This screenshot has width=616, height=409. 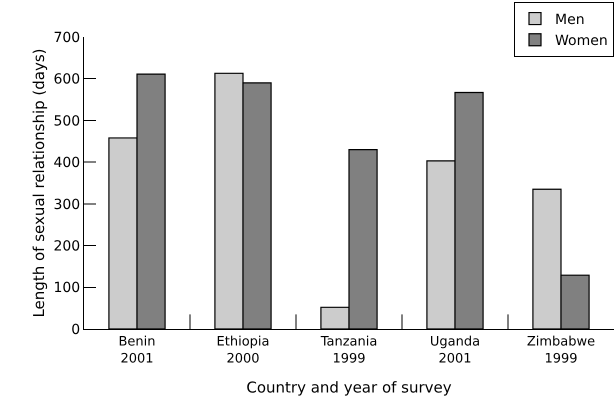 What do you see at coordinates (137, 350) in the screenshot?
I see `x-tick-label: Benin 2001` at bounding box center [137, 350].